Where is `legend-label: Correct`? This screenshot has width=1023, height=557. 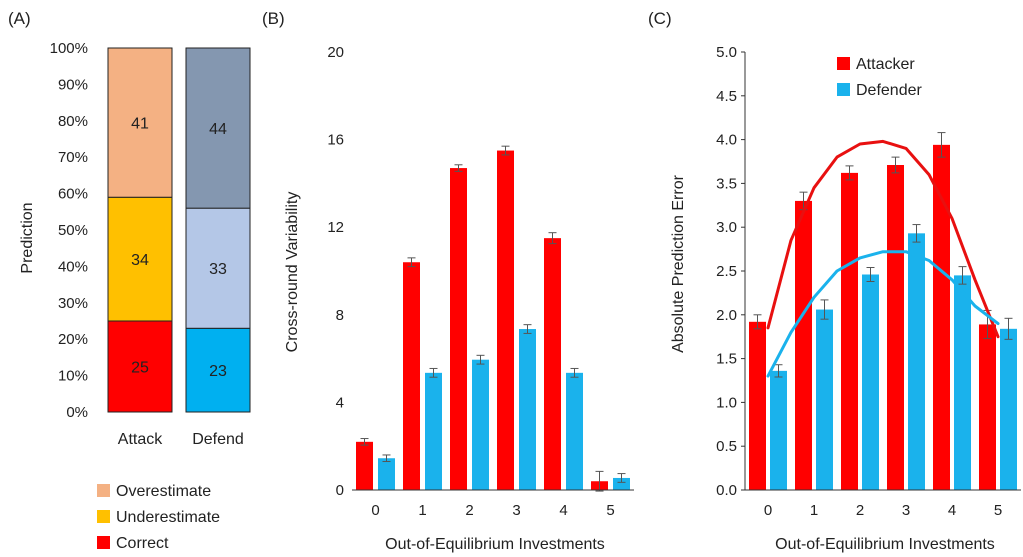 legend-label: Correct is located at coordinates (142, 543).